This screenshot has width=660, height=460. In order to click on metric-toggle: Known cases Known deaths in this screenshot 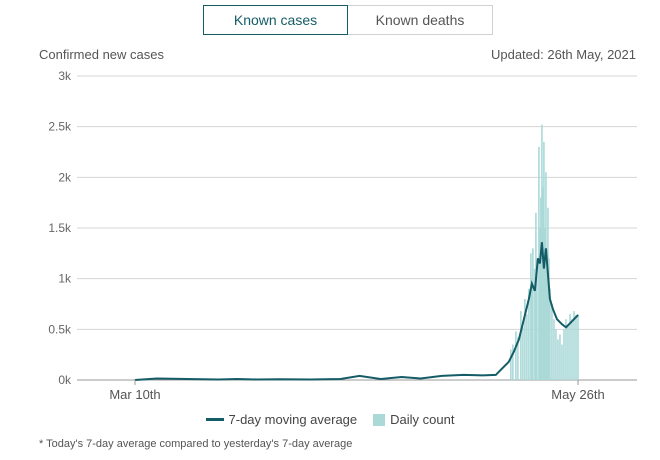, I will do `click(348, 20)`.